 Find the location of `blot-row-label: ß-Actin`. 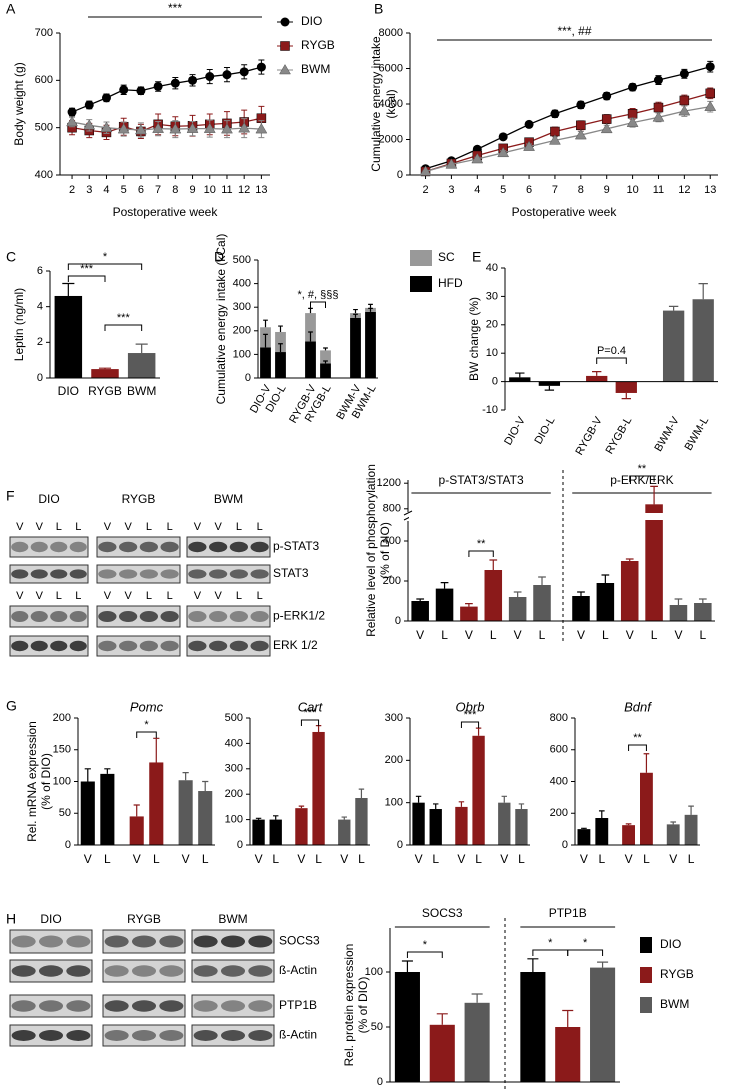

blot-row-label: ß-Actin is located at coordinates (298, 1035).